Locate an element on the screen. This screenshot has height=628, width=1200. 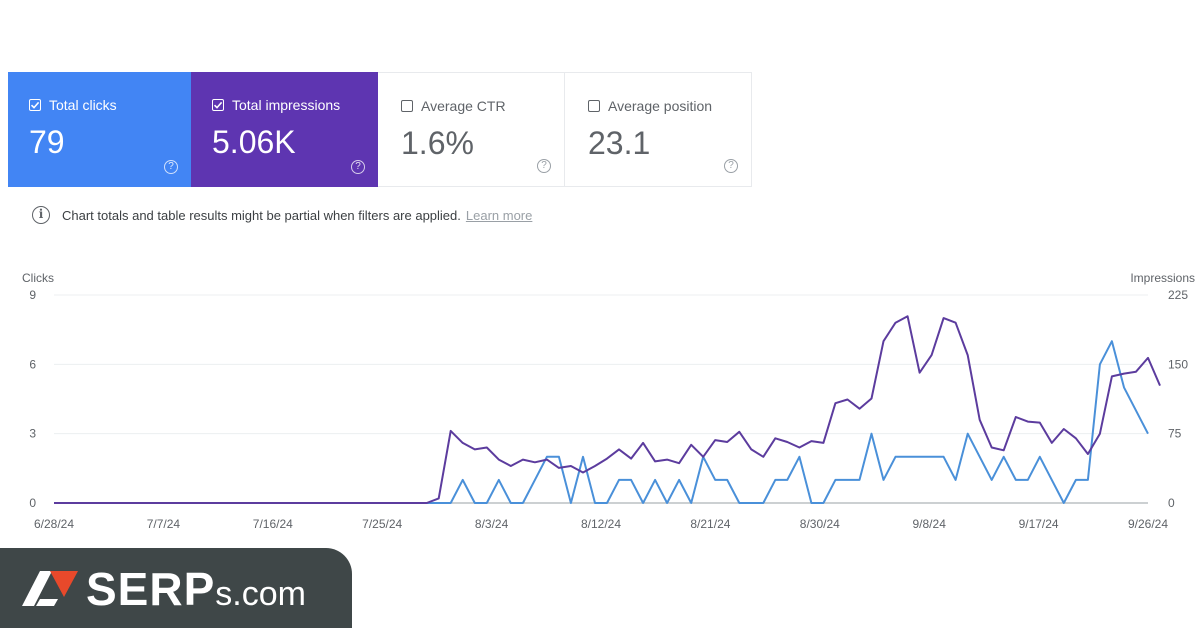
average-ctr-value: 1.6% is located at coordinates (437, 143).